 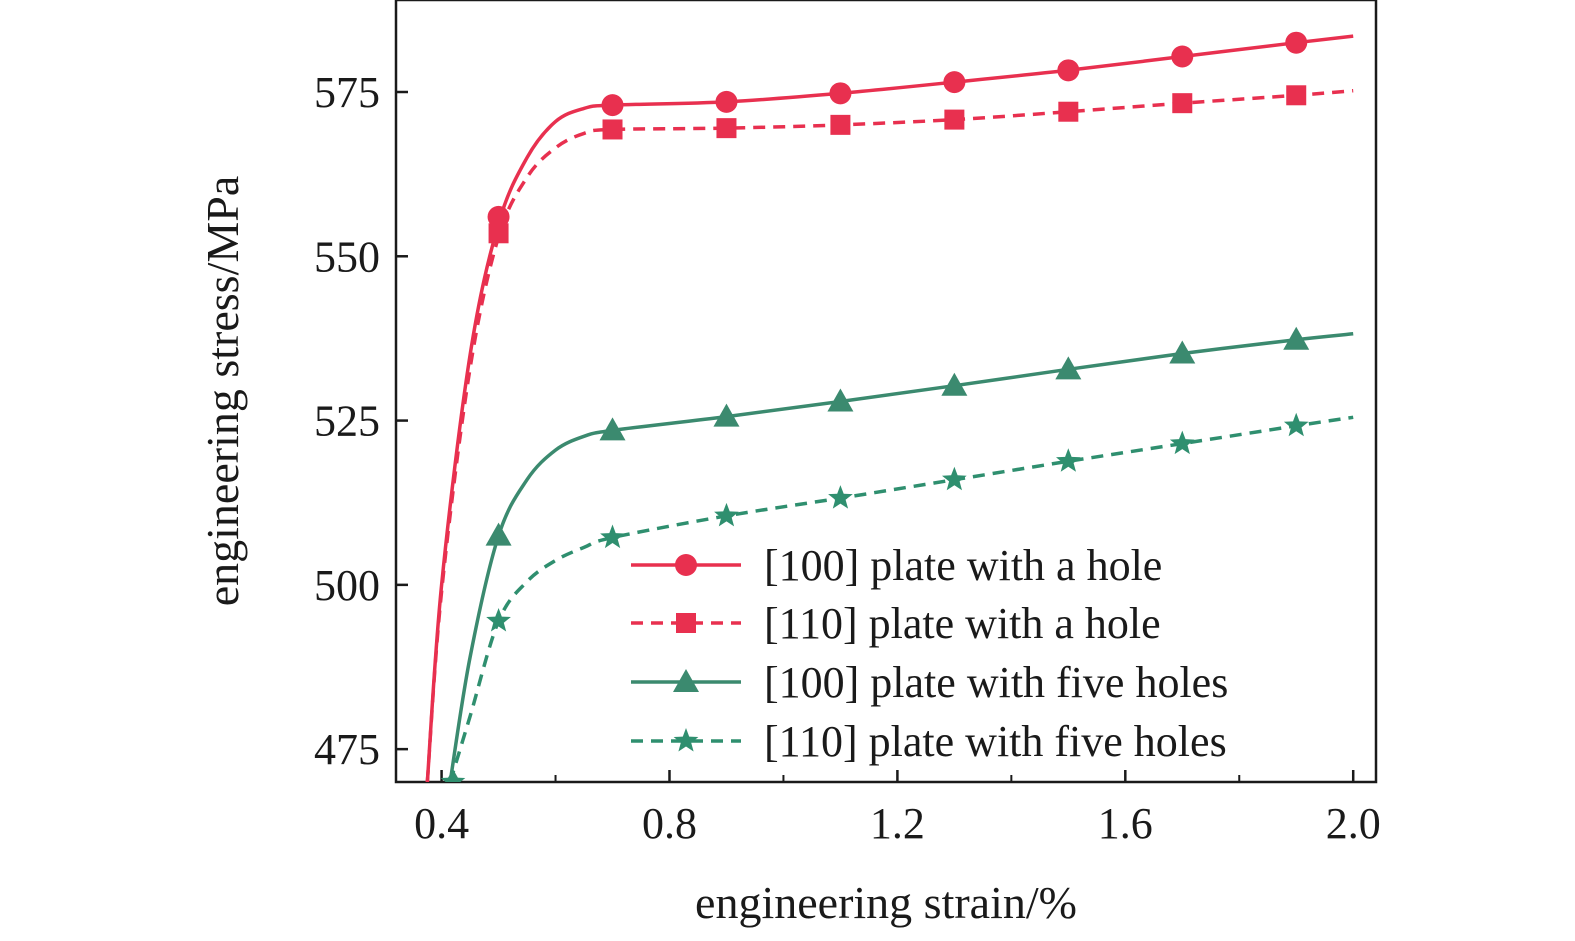 What do you see at coordinates (347, 749) in the screenshot?
I see `y-tick-label: 475` at bounding box center [347, 749].